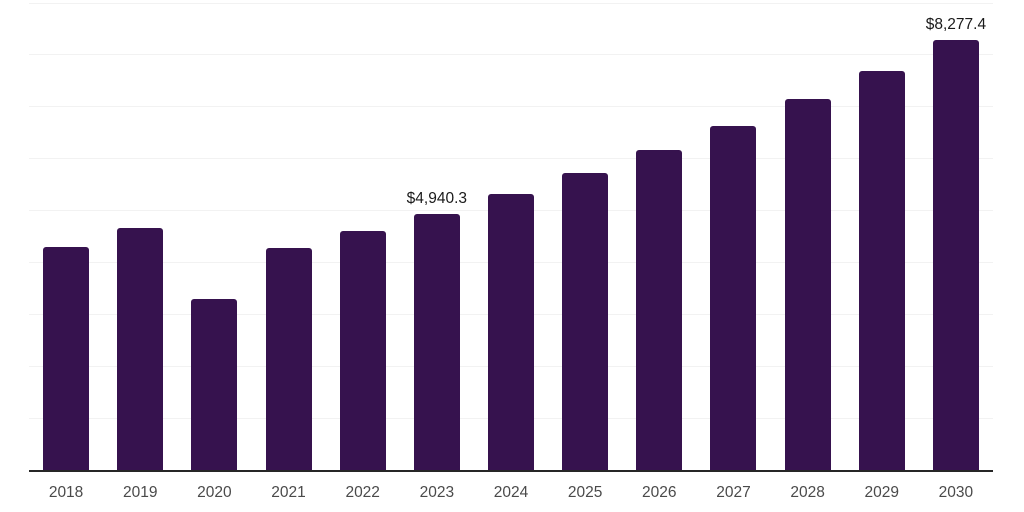 This screenshot has height=512, width=1024. I want to click on x-tick-label: 2027, so click(733, 492).